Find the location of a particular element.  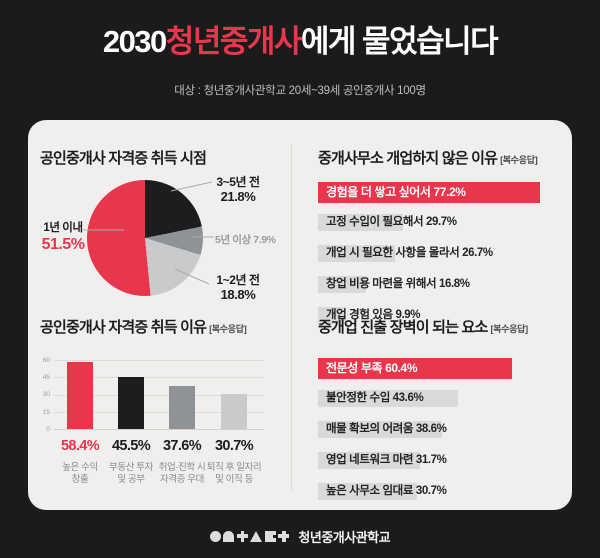

baseline is located at coordinates (159, 429).